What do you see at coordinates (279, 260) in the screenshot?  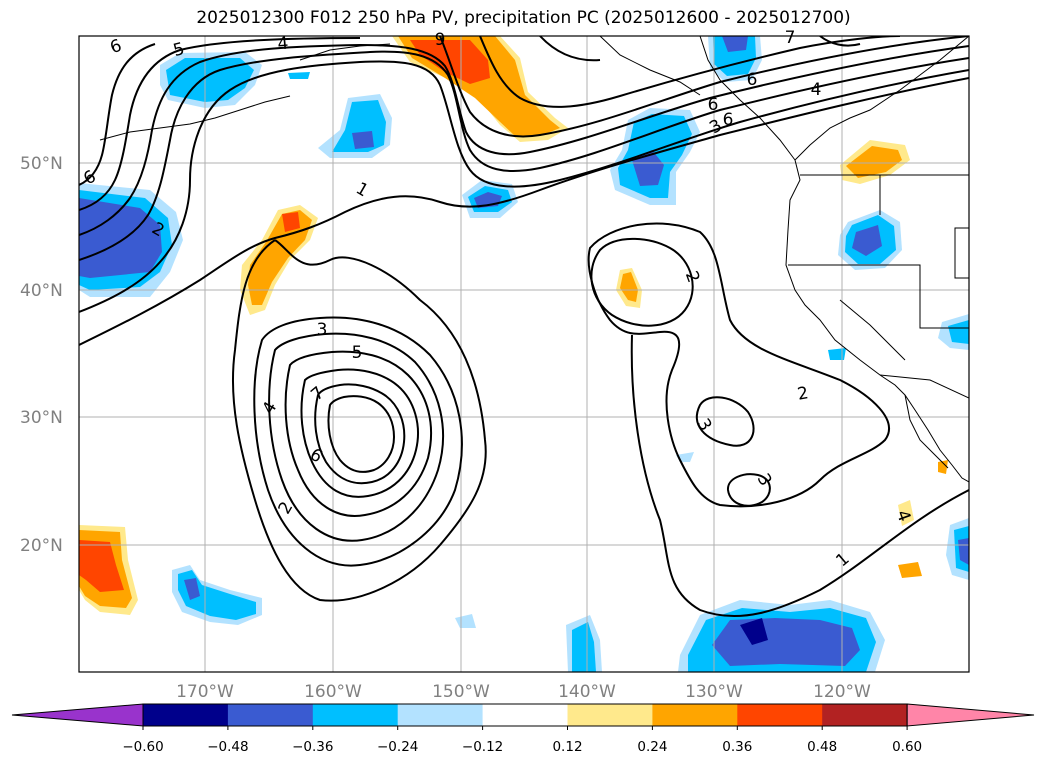 I see `precip-blob-central-orange` at bounding box center [279, 260].